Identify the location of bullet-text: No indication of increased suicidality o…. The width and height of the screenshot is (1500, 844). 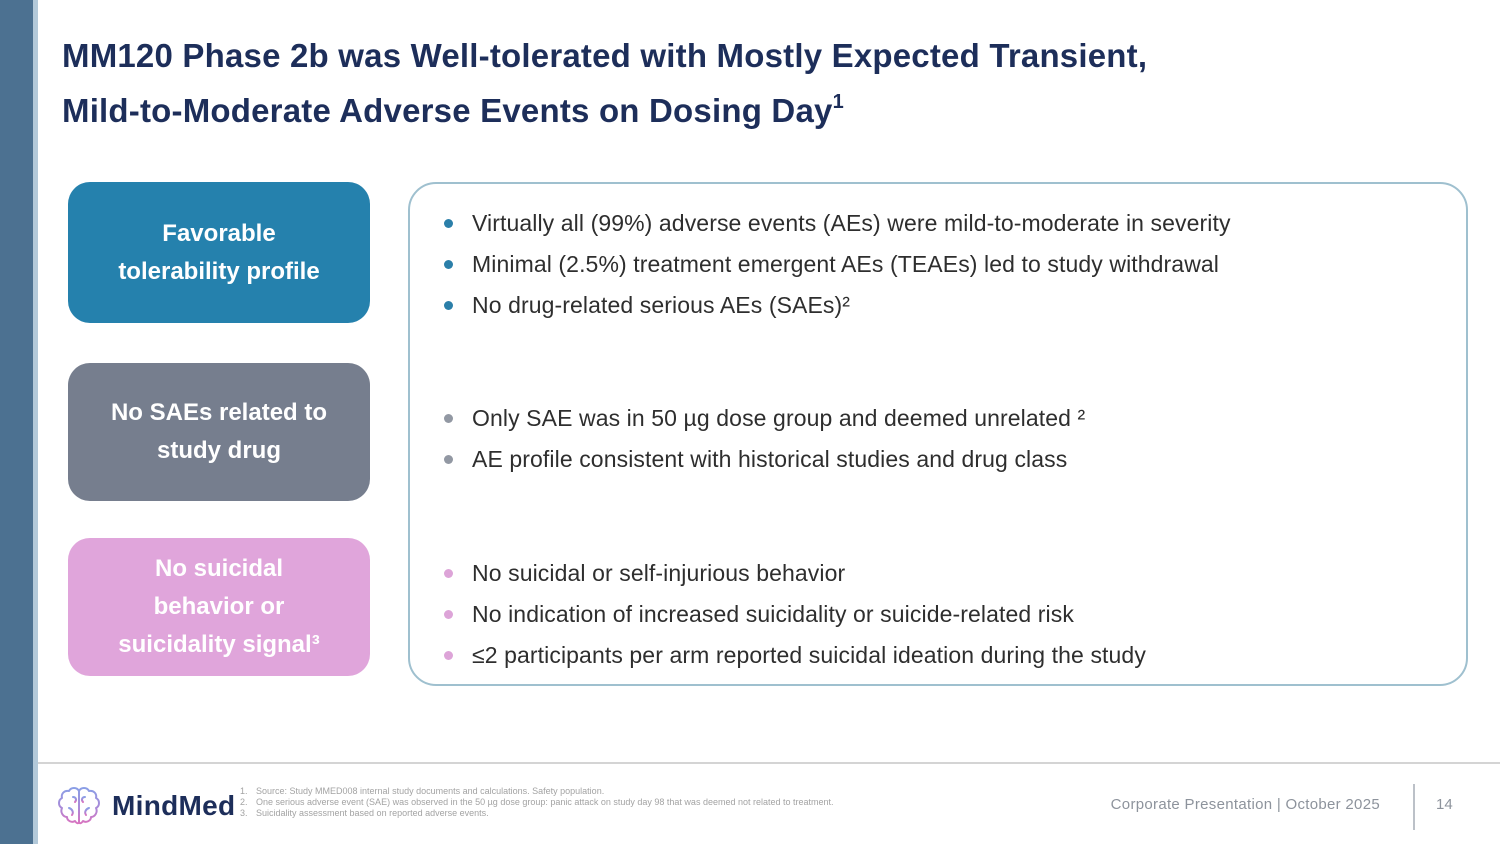
(773, 614).